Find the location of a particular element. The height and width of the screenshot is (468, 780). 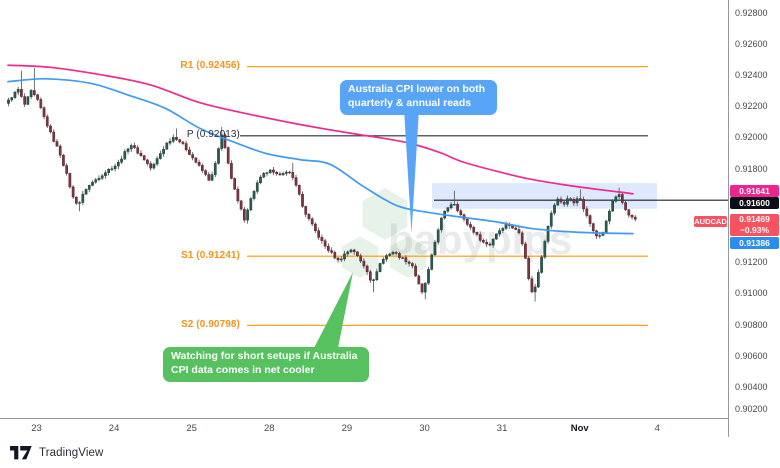

tradingview-logo-text: TradingView is located at coordinates (71, 453).